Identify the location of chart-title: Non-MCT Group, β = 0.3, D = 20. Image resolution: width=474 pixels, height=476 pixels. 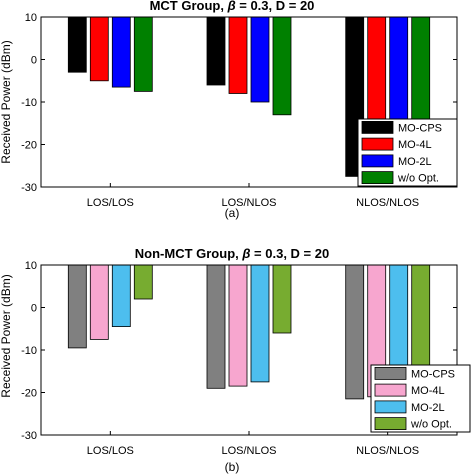
(232, 253).